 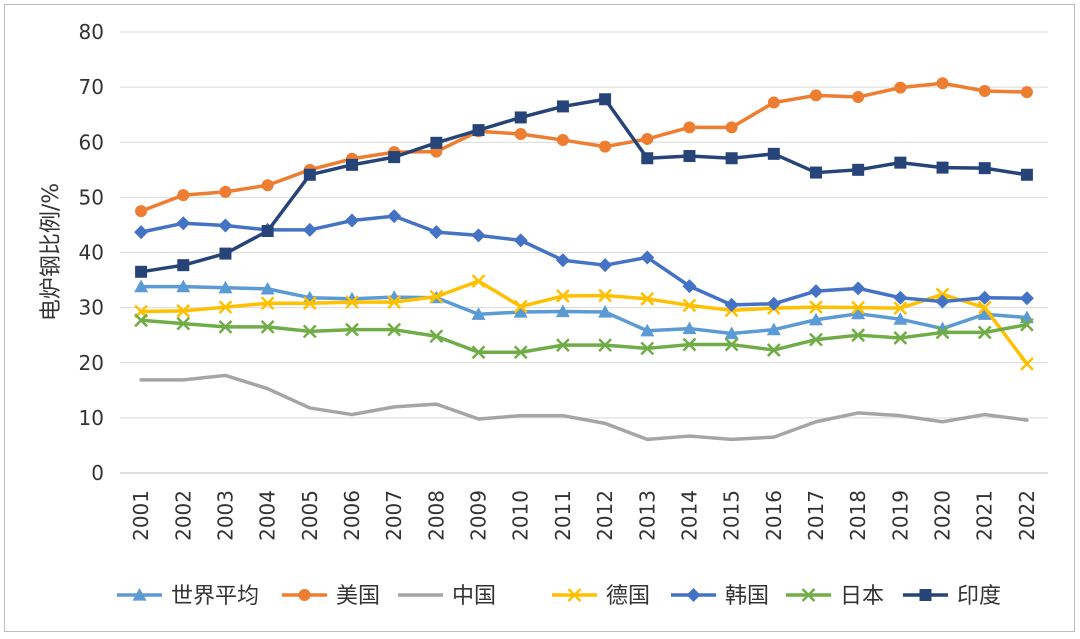 What do you see at coordinates (436, 515) in the screenshot?
I see `x-tick-label: 2008` at bounding box center [436, 515].